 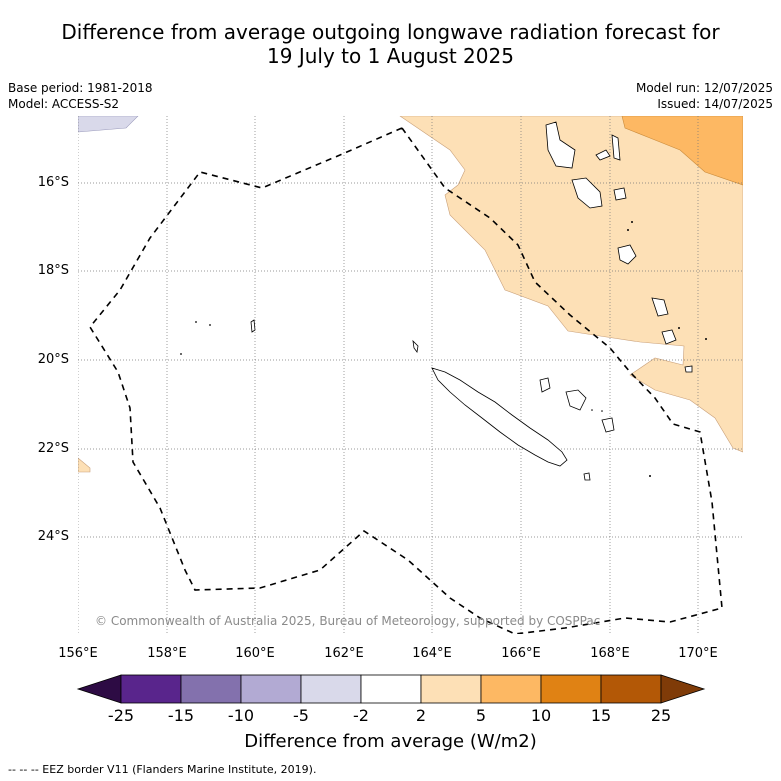 I want to click on colorbar-tick-8: 10, so click(x=541, y=715).